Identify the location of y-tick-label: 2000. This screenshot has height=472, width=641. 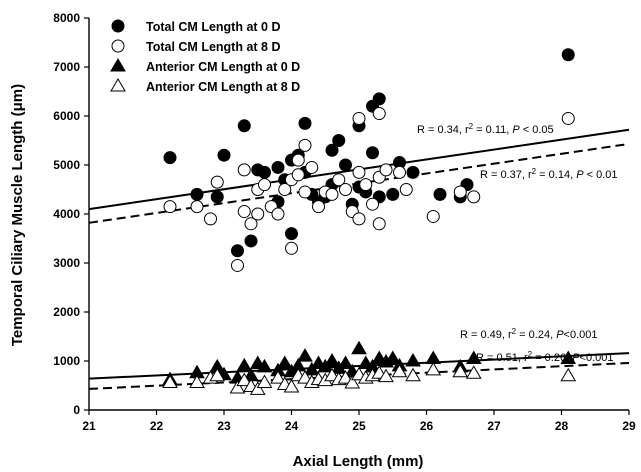
(66, 312).